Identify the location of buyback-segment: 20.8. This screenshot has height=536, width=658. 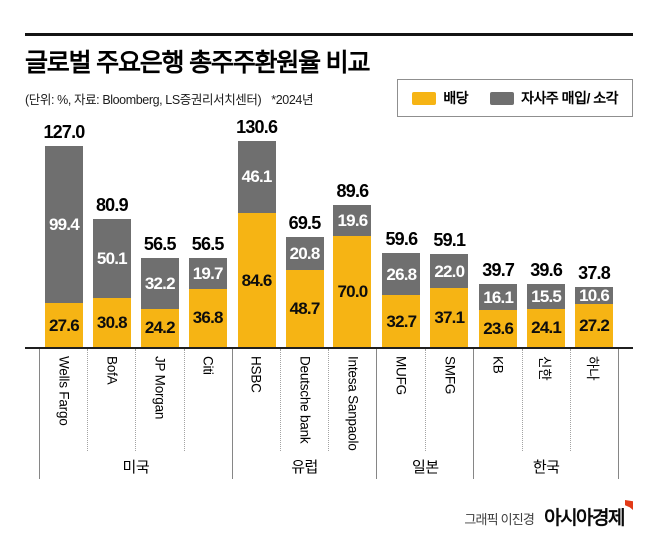
(304, 254).